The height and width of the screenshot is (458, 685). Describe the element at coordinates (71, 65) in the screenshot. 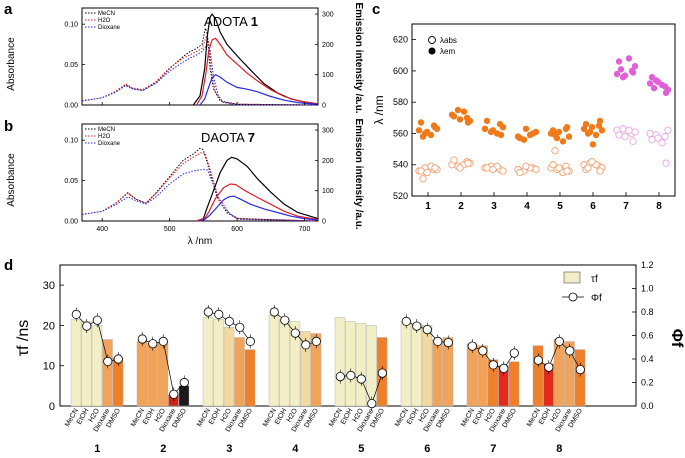

I see `pa-left-tick-label: 0.05` at that location.